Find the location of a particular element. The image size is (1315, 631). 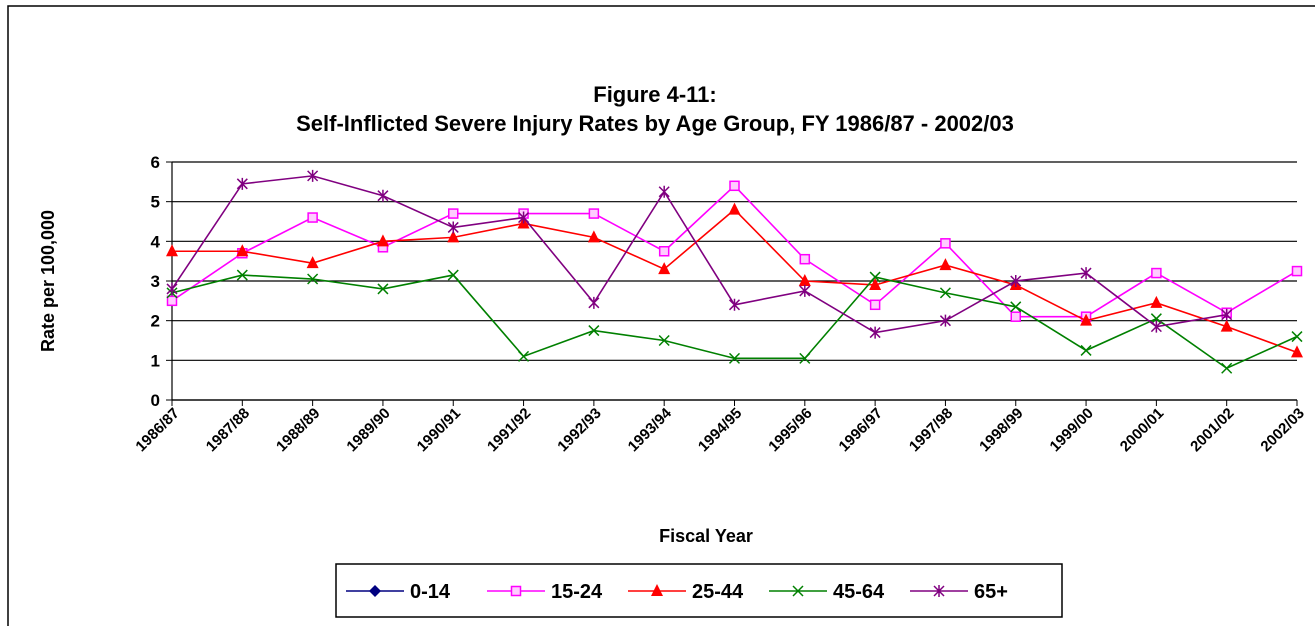

x-axis-label: Fiscal Year is located at coordinates (706, 536).